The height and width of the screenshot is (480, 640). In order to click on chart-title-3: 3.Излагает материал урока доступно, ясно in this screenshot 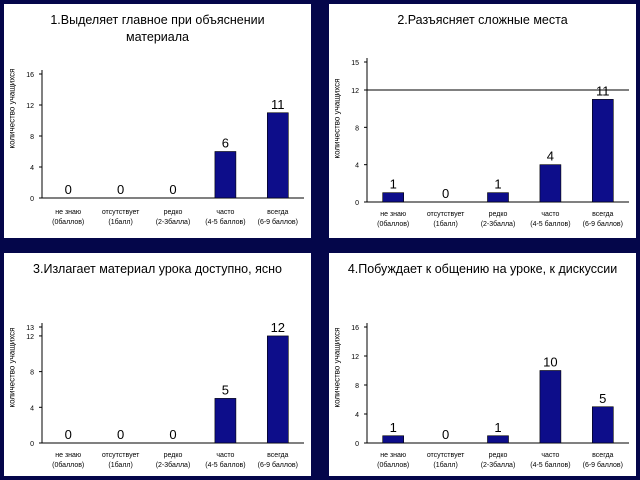, I will do `click(157, 269)`.